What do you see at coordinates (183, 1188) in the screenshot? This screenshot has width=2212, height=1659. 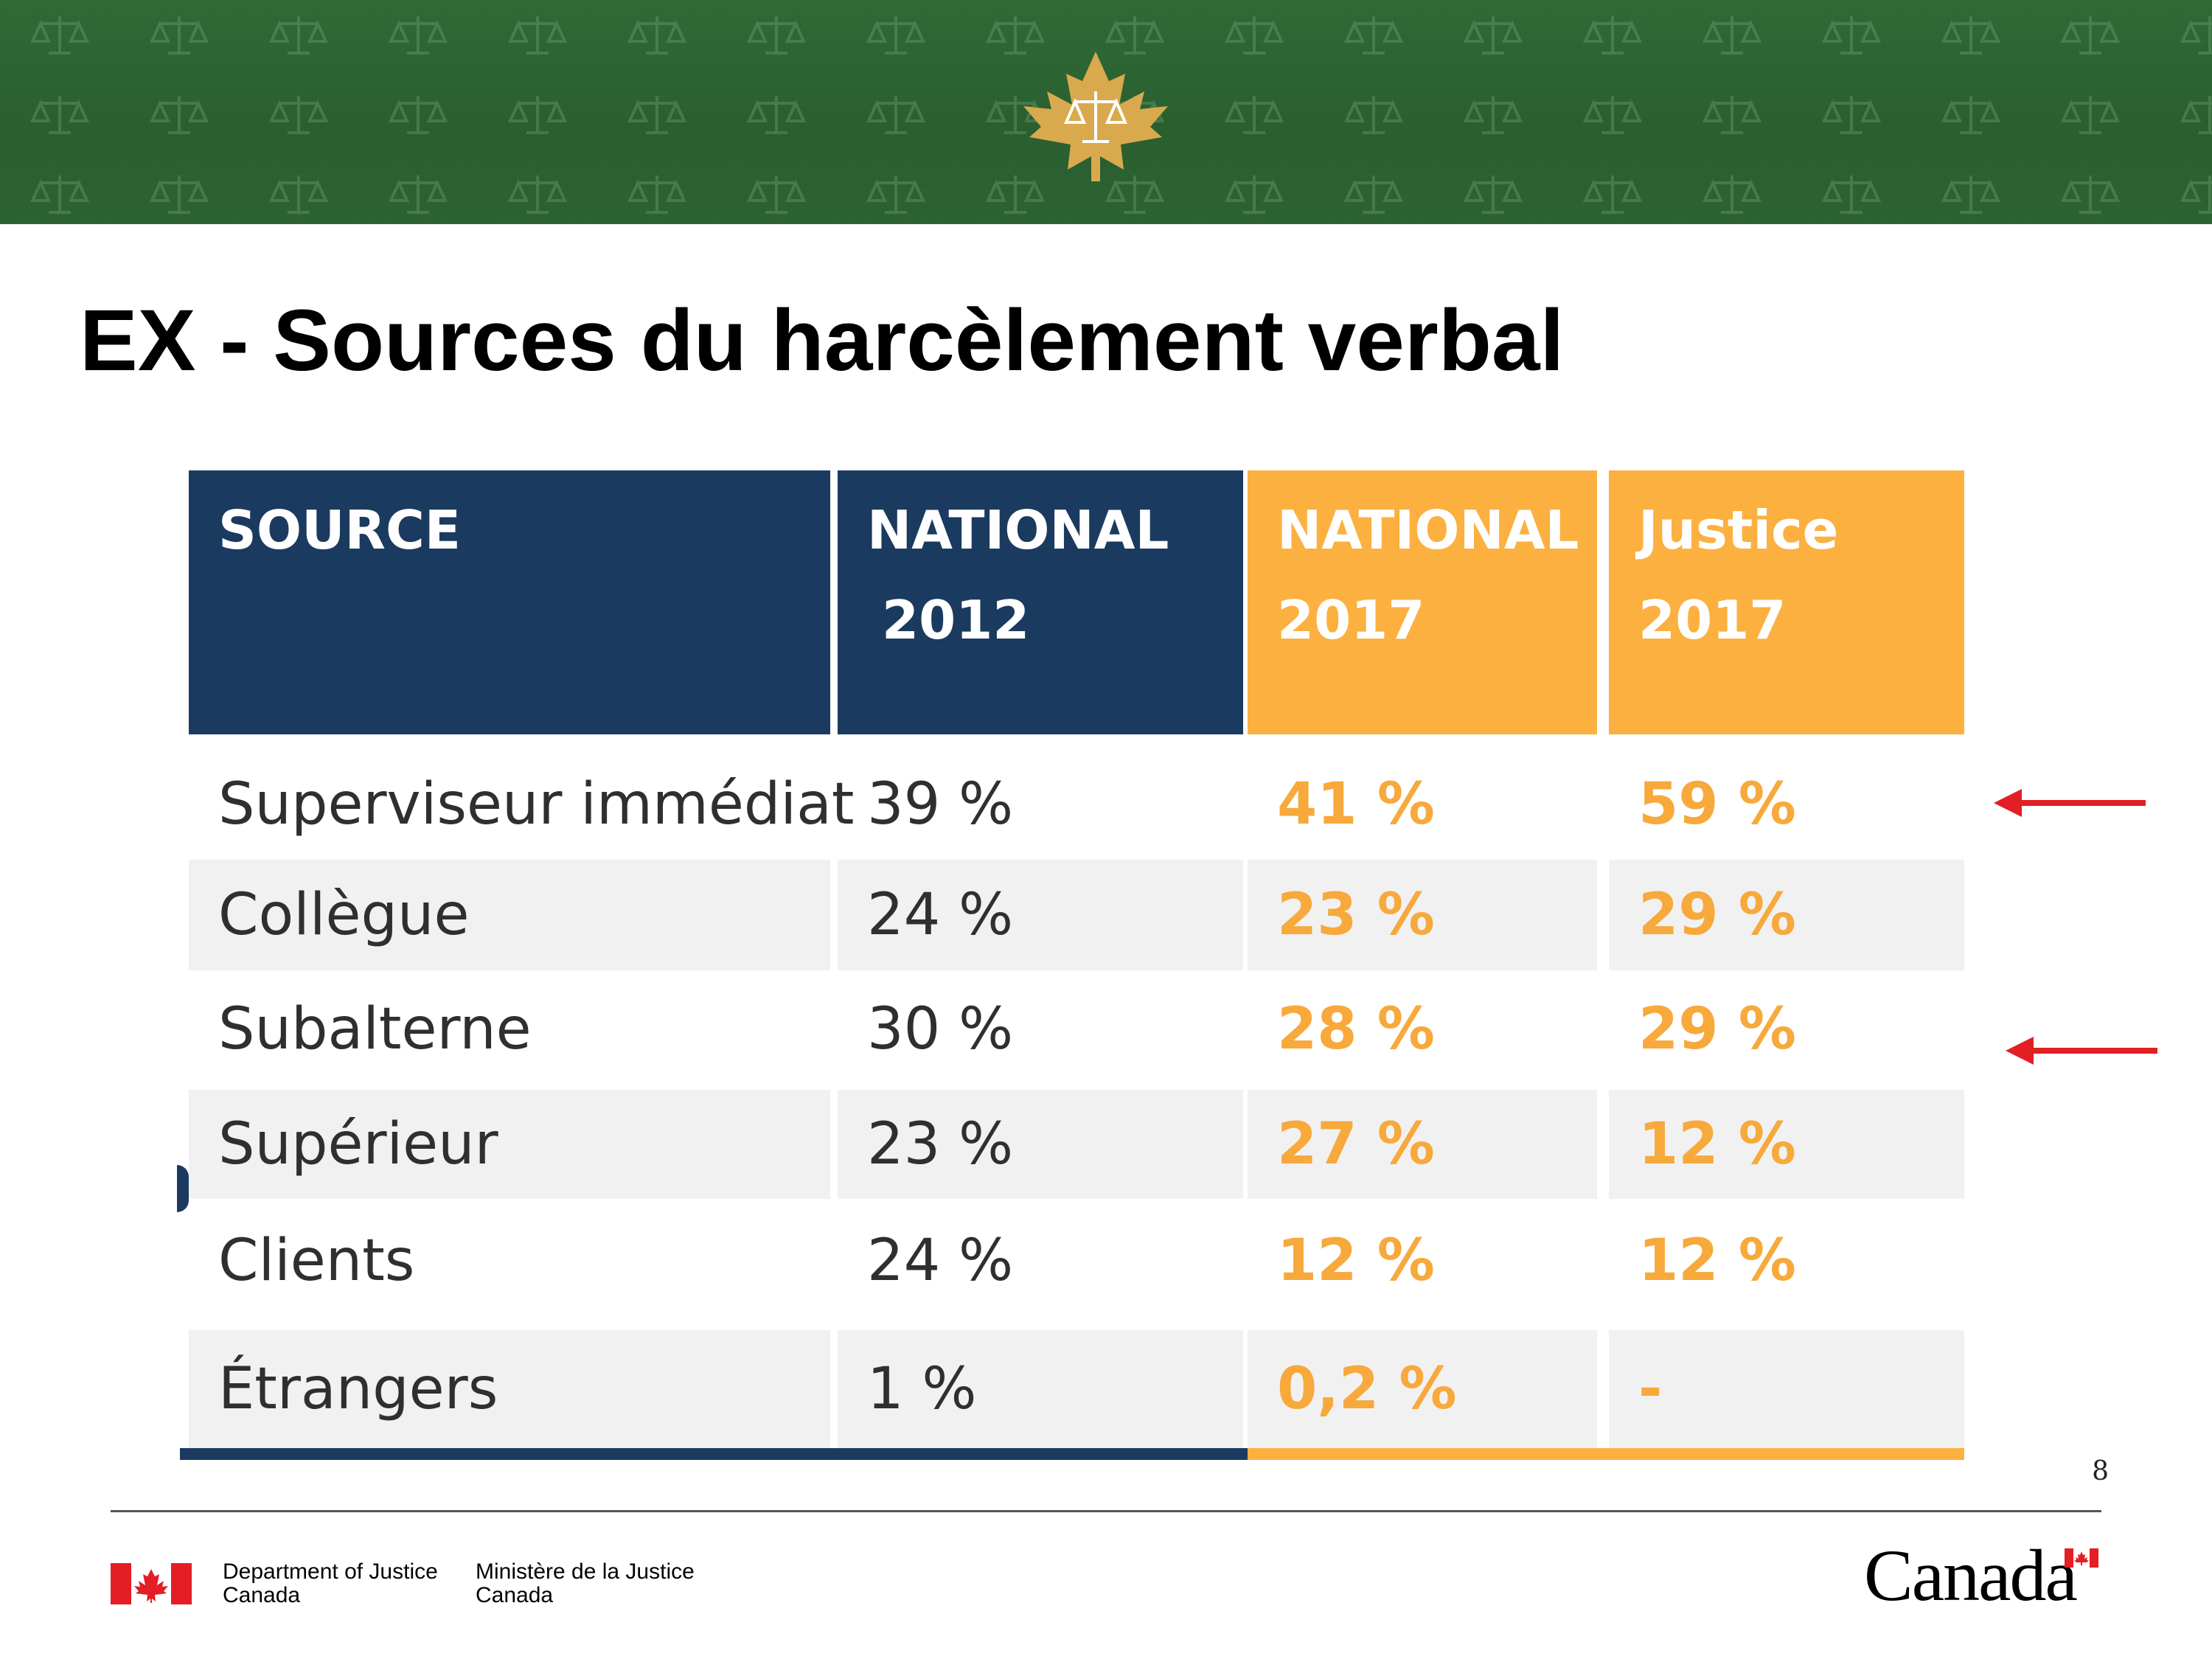 I see `left-edge-marker` at bounding box center [183, 1188].